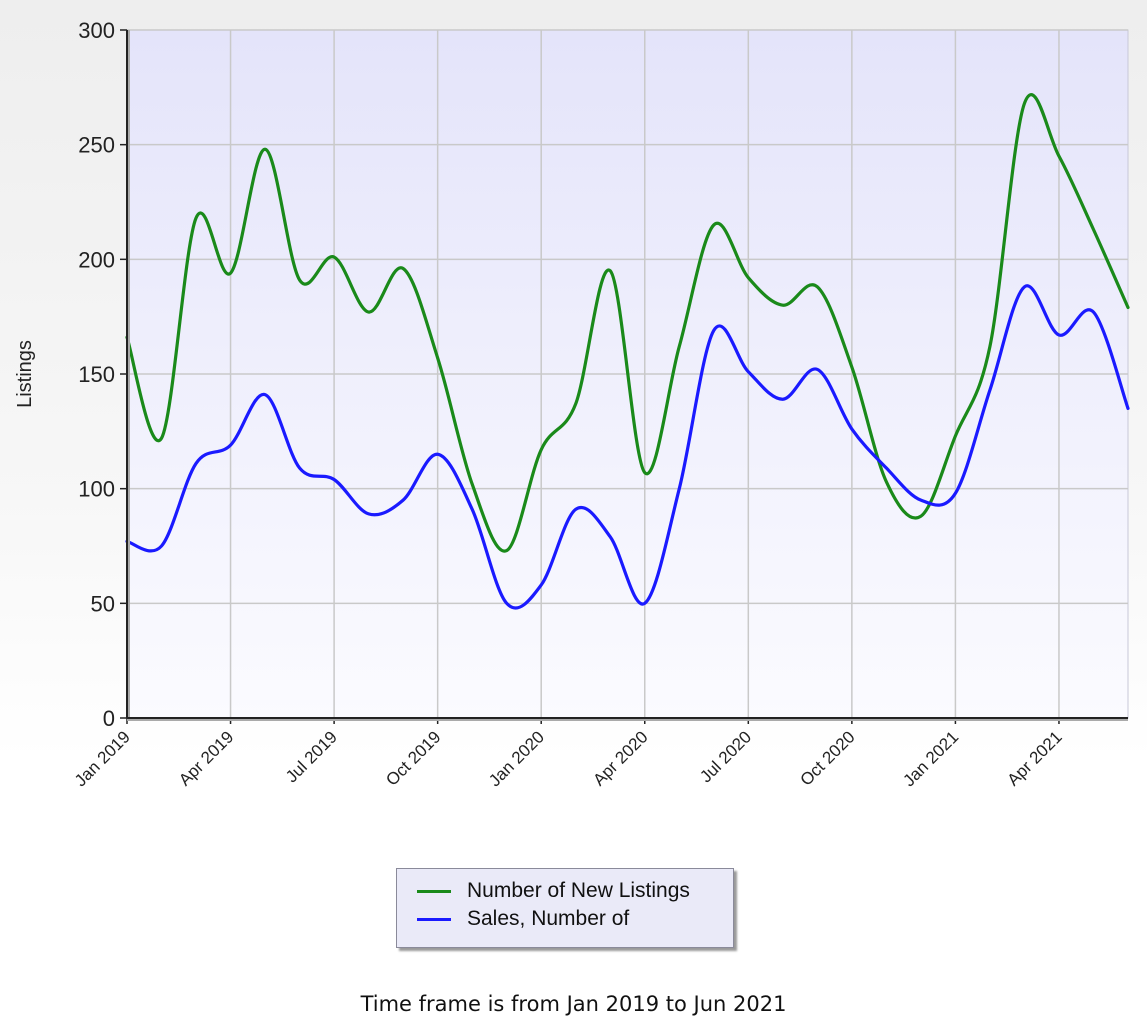 The width and height of the screenshot is (1147, 1029). Describe the element at coordinates (96, 30) in the screenshot. I see `y-tick-label: 300` at that location.